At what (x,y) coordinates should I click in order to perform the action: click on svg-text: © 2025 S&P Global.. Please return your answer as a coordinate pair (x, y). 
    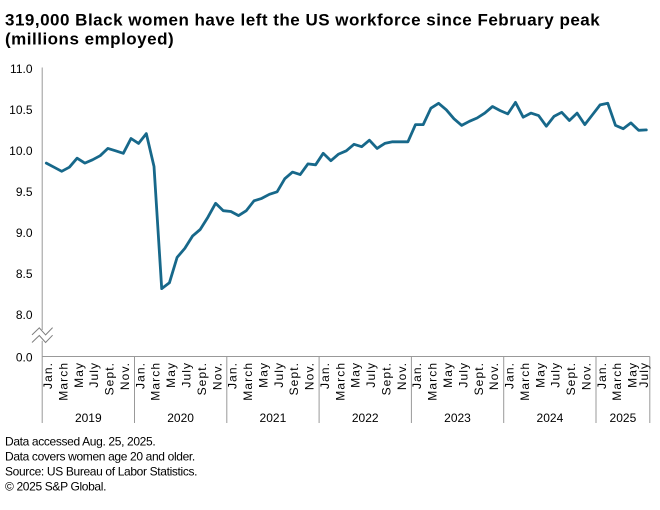
    Looking at the image, I should click on (55, 486).